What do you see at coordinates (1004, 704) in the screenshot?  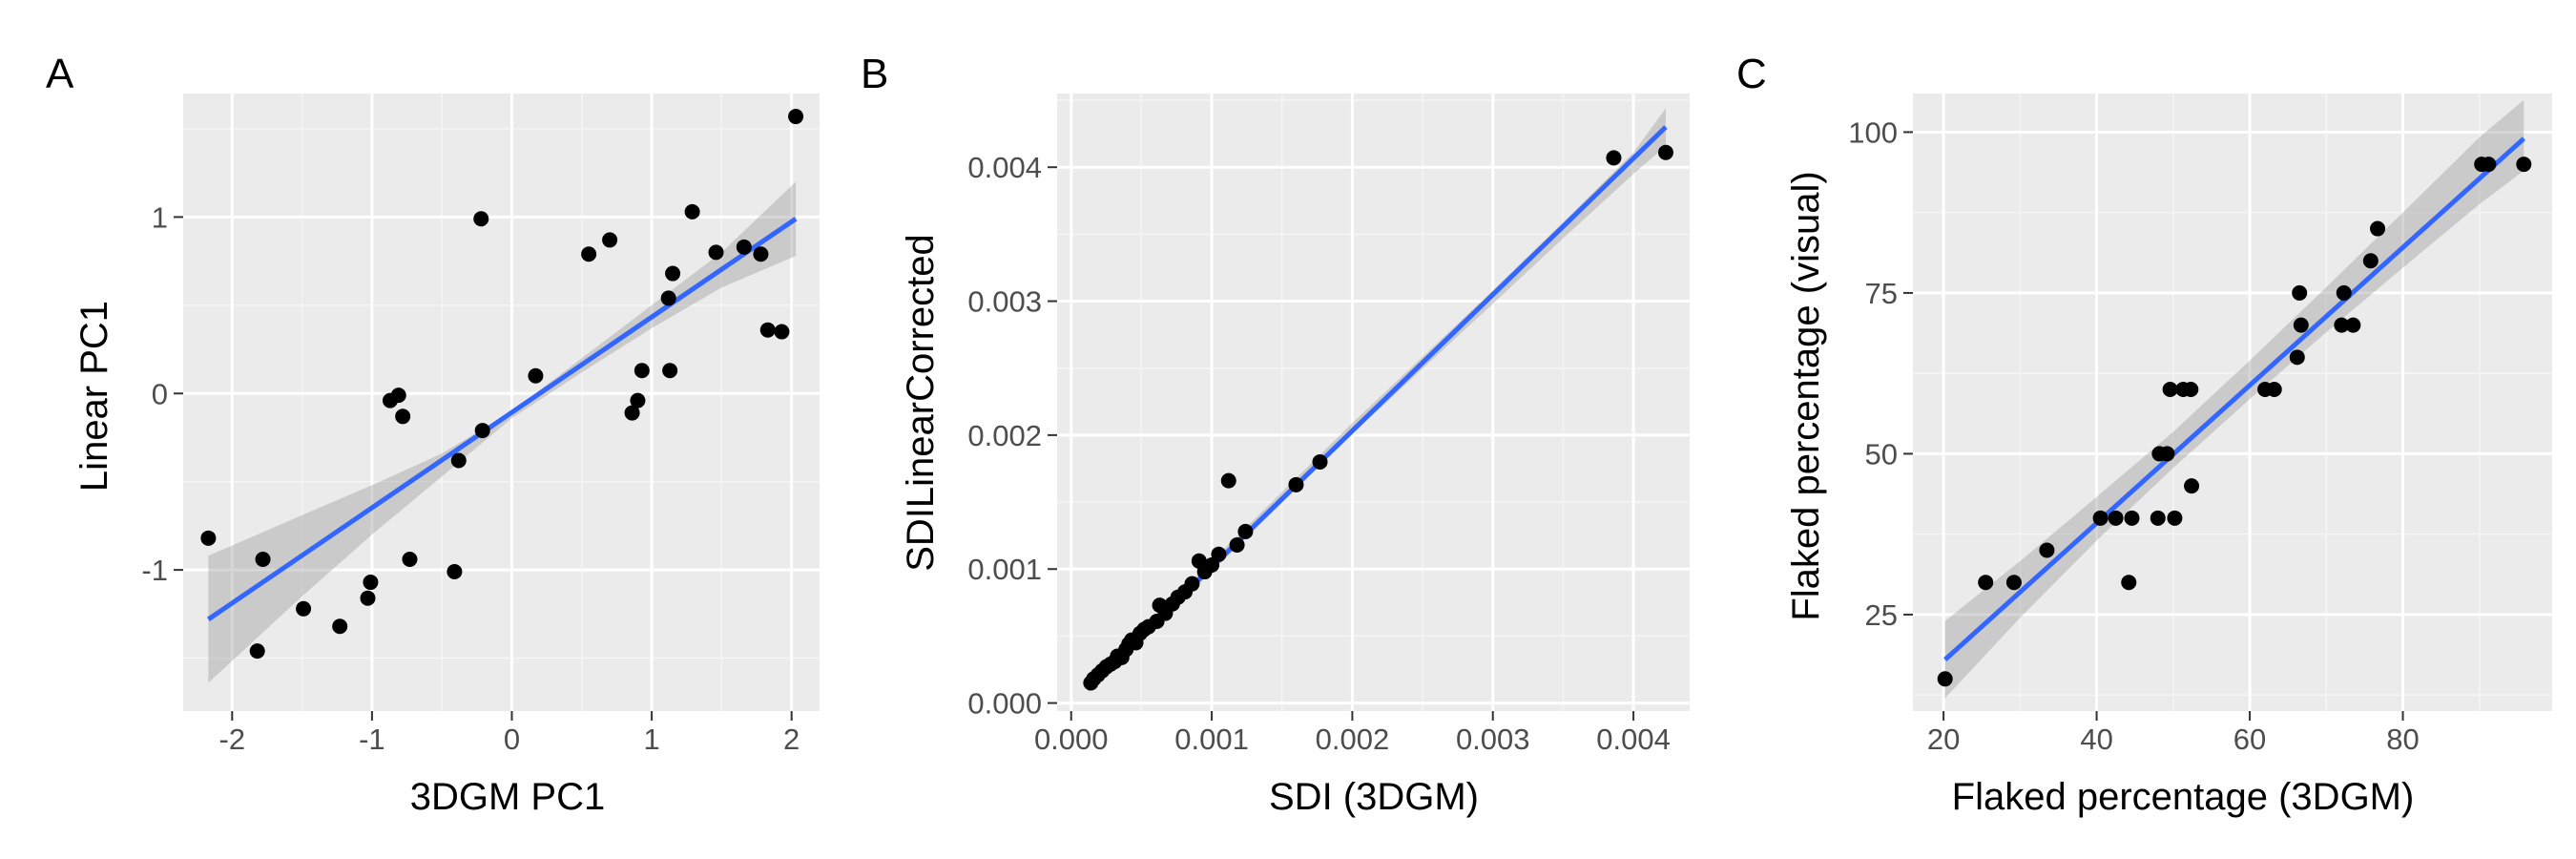 I see `y-tick-label: 0.000` at bounding box center [1004, 704].